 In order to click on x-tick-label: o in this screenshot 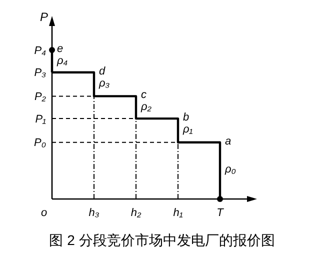, I will do `click(44, 213)`.